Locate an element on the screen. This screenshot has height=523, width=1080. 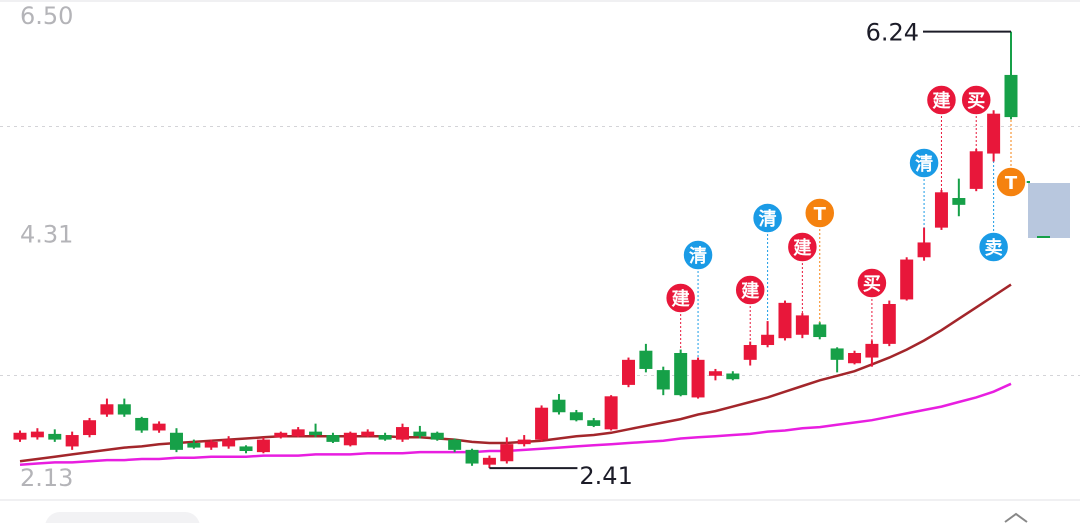
signal-text: 买 is located at coordinates (872, 284).